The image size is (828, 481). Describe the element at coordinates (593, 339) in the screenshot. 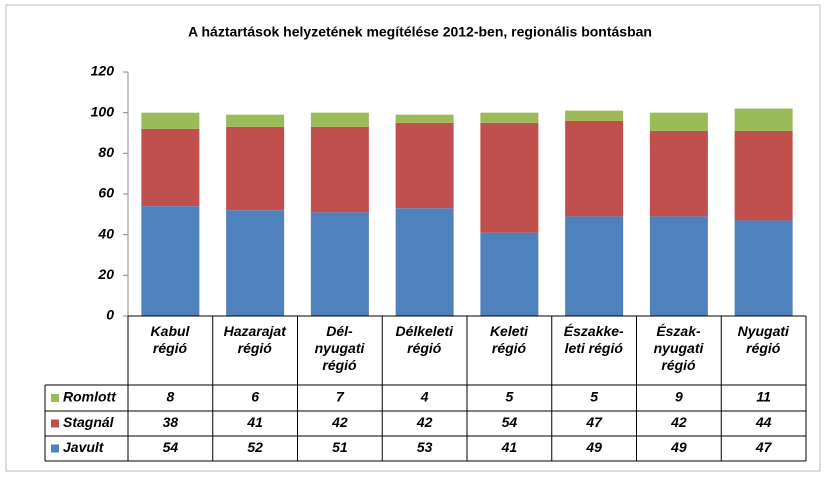

I see `x-tick-label: Északke- leti régió` at that location.